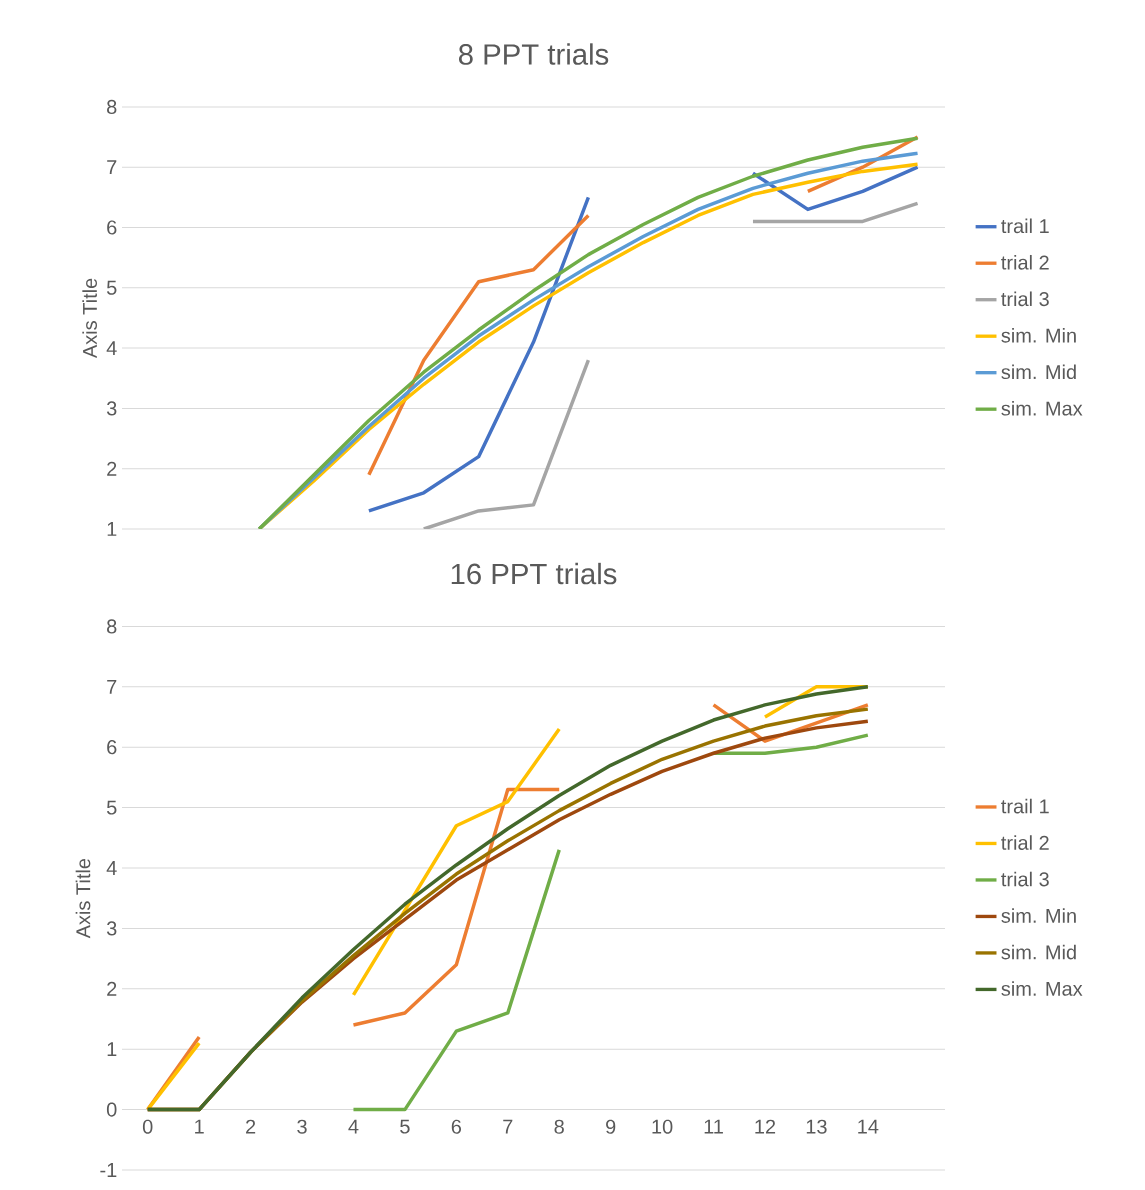 This screenshot has width=1145, height=1190. I want to click on x-tick-label: 0, so click(147, 1126).